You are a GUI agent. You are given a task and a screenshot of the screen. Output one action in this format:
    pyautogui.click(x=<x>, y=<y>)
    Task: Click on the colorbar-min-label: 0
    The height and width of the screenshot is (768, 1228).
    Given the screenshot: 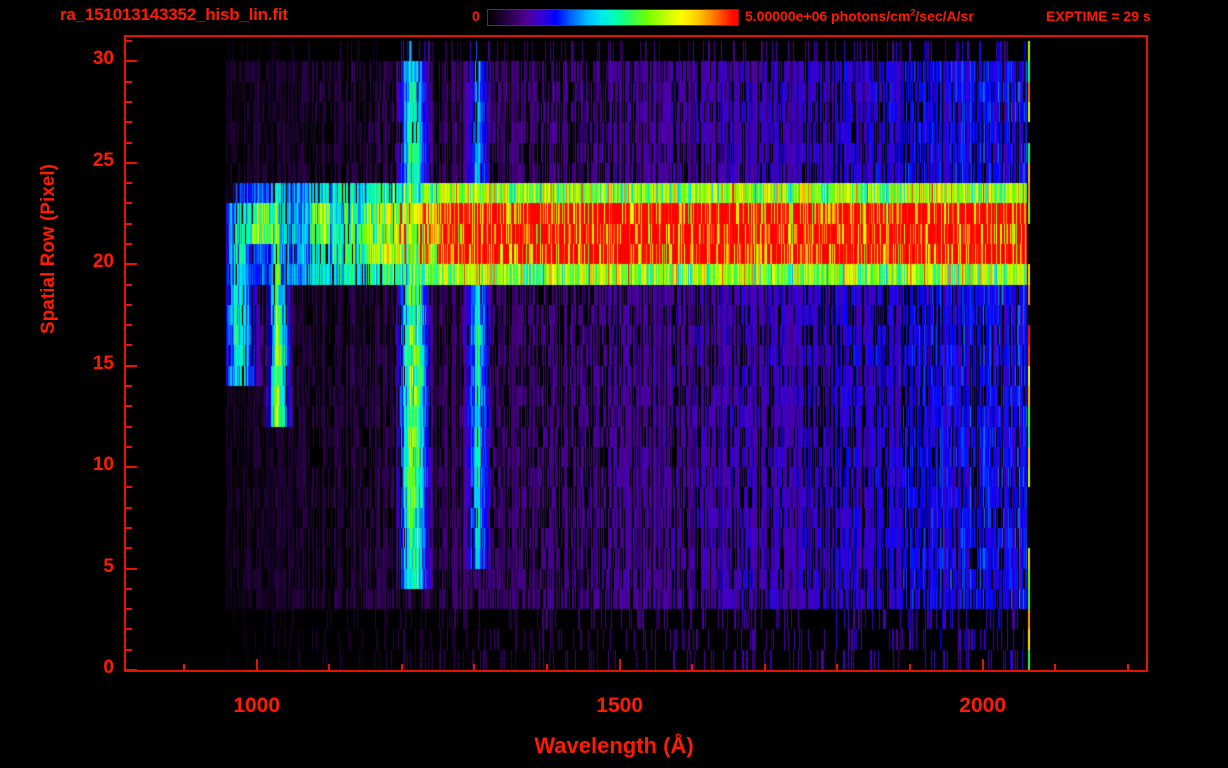 What is the action you would take?
    pyautogui.click(x=476, y=16)
    